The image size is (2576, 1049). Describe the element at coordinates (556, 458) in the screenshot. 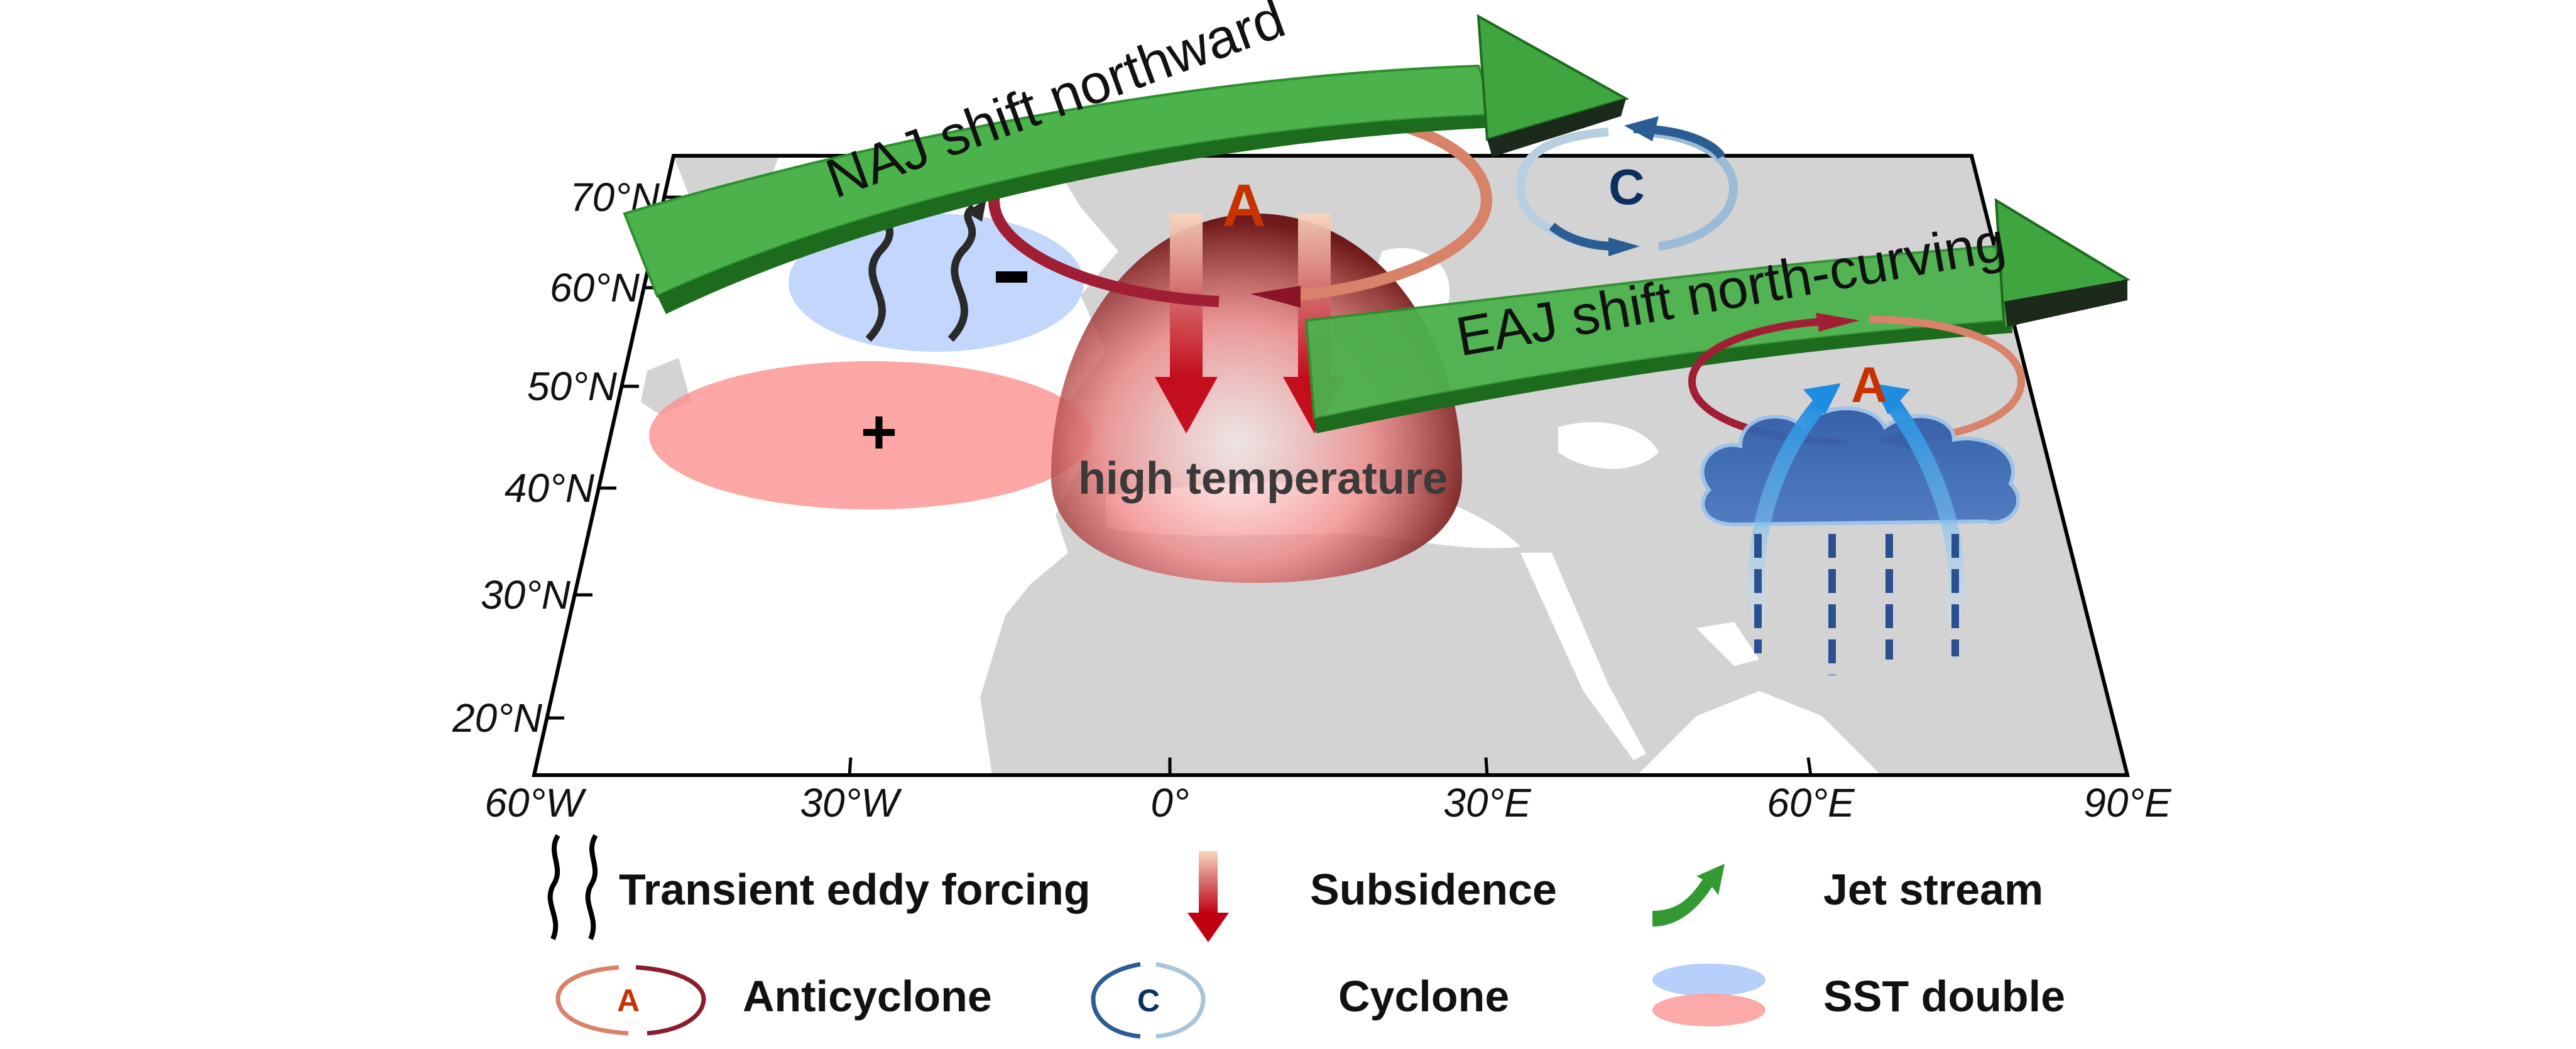

I see `latitude-labels: 70°N 60°N 50°N 40°N 30°N 20°N` at that location.